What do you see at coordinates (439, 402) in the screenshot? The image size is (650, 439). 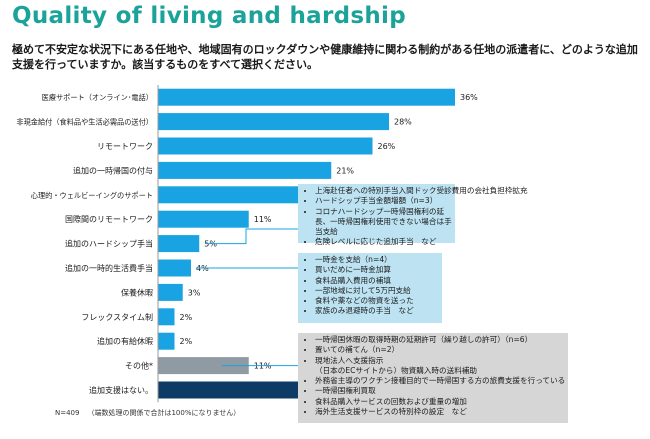 I see `note-item: 食料品購入サービスの回数および重量の増加` at bounding box center [439, 402].